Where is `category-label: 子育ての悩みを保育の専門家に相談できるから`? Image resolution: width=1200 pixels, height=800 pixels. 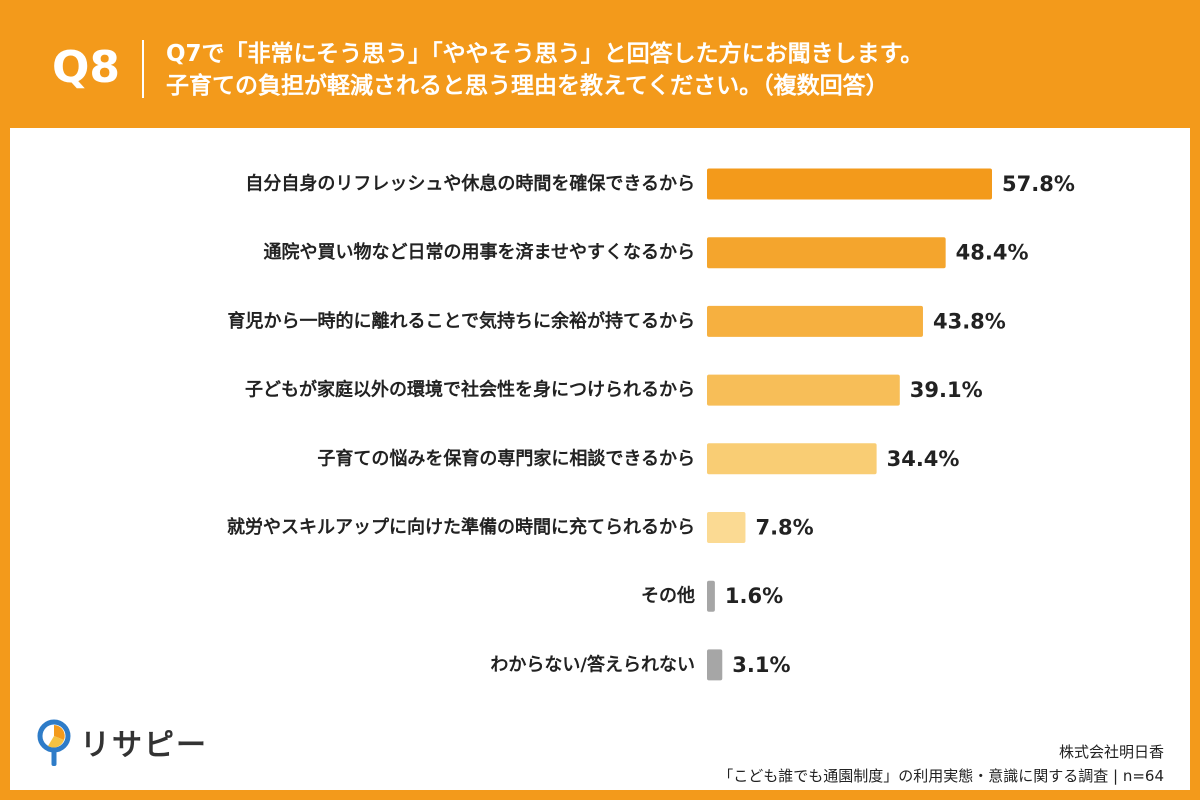 category-label: 子育ての悩みを保育の専門家に相談できるから is located at coordinates (506, 458).